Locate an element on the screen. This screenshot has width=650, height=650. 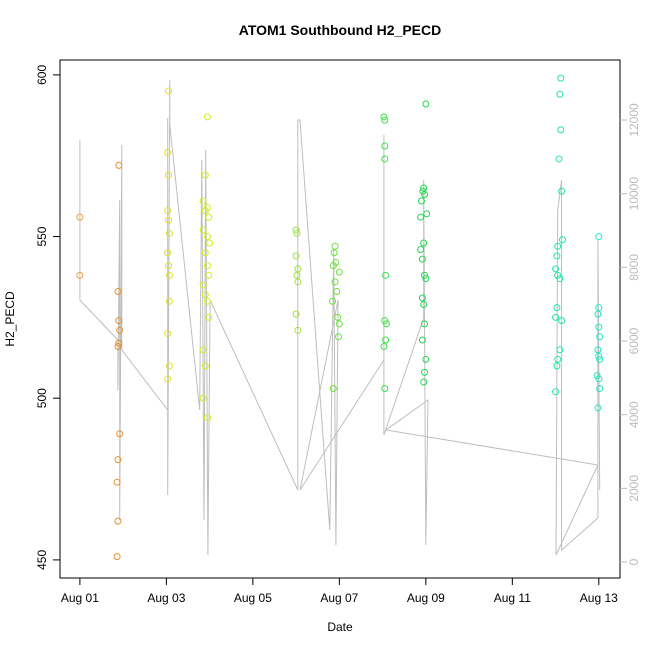
y2-tick-label: 0 is located at coordinates (634, 561).